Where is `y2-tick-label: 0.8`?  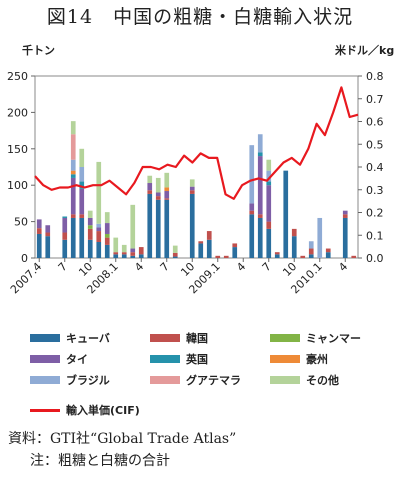
y2-tick-label: 0.8 is located at coordinates (375, 76).